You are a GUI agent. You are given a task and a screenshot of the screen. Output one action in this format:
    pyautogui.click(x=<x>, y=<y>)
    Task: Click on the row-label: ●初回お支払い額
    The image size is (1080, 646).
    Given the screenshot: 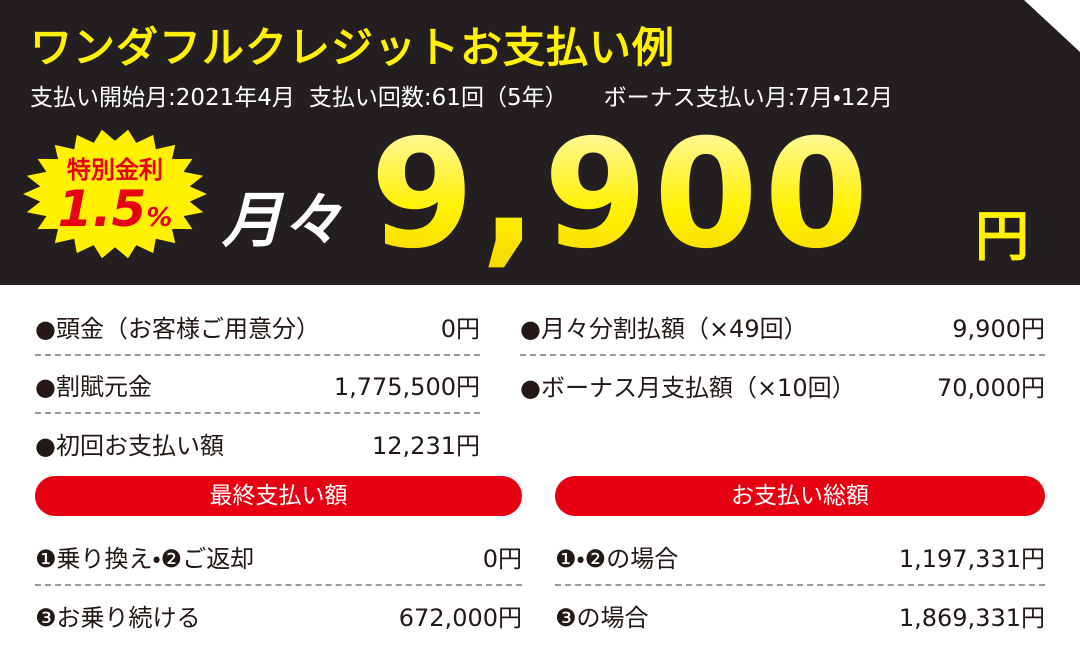 What is the action you would take?
    pyautogui.click(x=129, y=445)
    